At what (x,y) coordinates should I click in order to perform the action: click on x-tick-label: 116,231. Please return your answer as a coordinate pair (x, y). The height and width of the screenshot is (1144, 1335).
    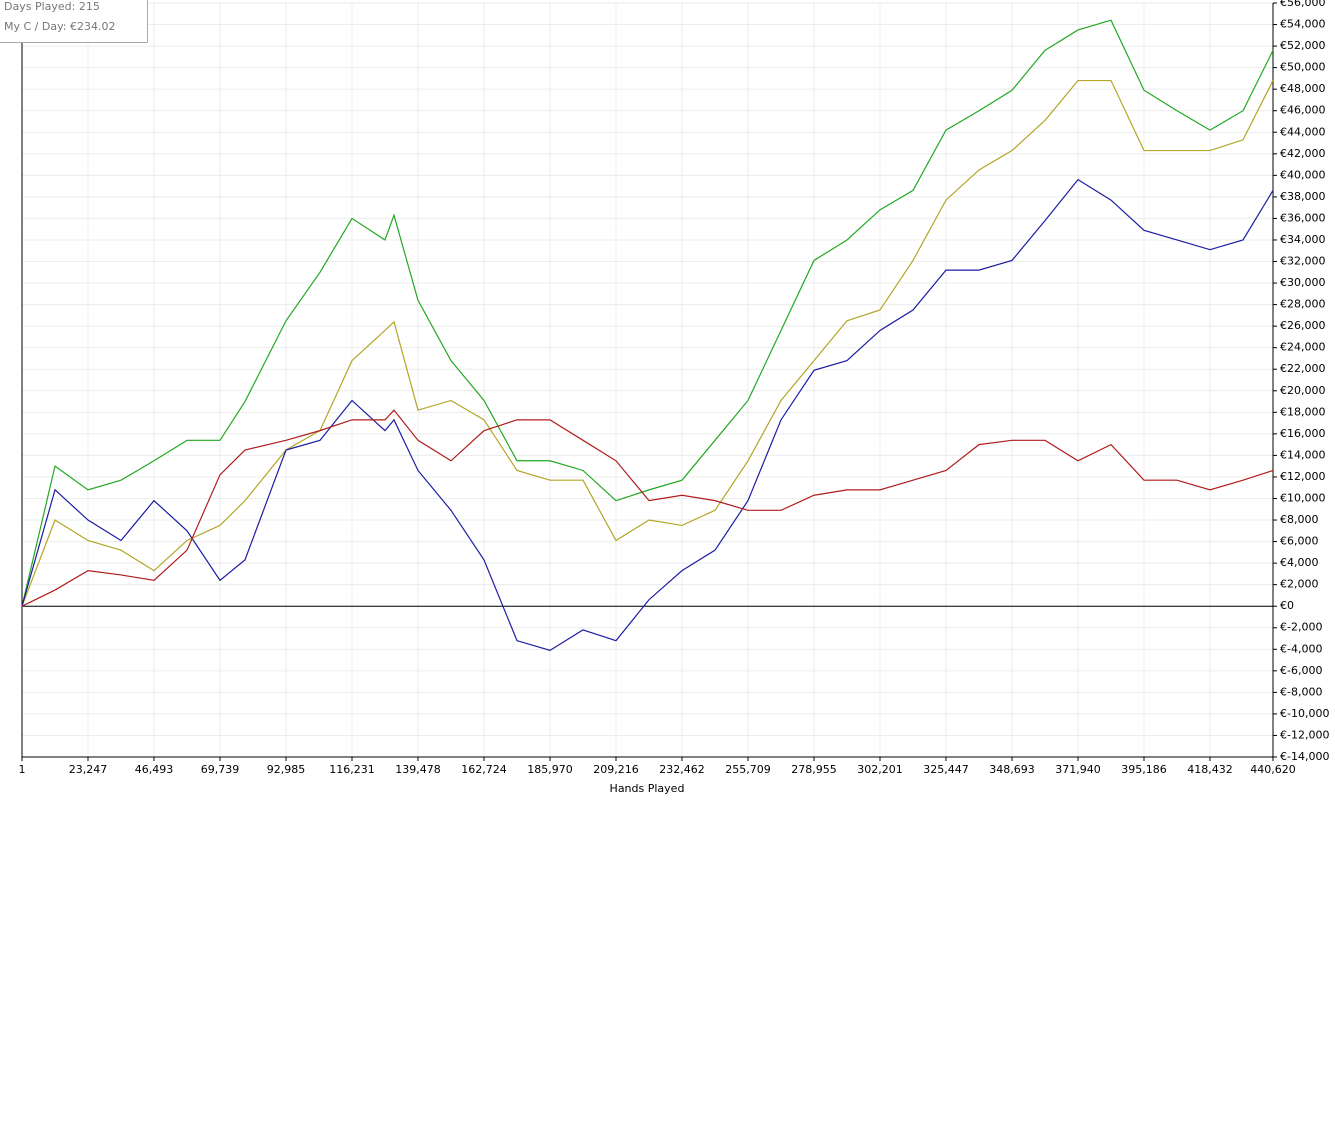
    Looking at the image, I should click on (352, 769).